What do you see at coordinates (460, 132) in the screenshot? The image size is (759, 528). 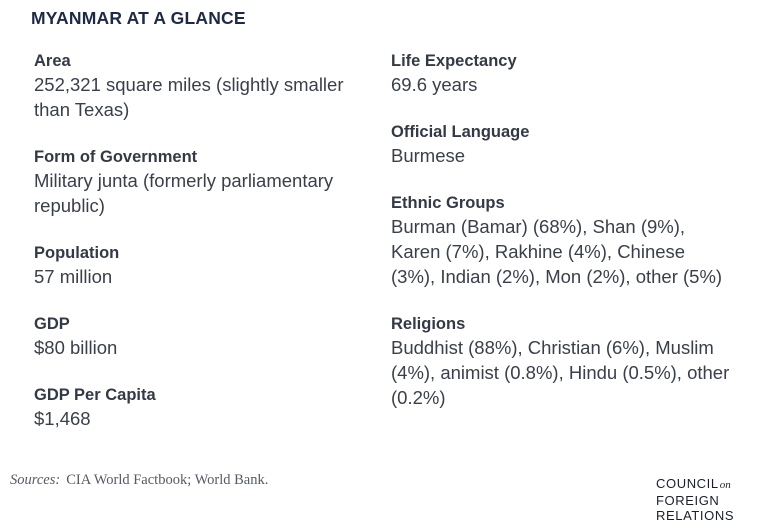 I see `fact-label: Official Language` at bounding box center [460, 132].